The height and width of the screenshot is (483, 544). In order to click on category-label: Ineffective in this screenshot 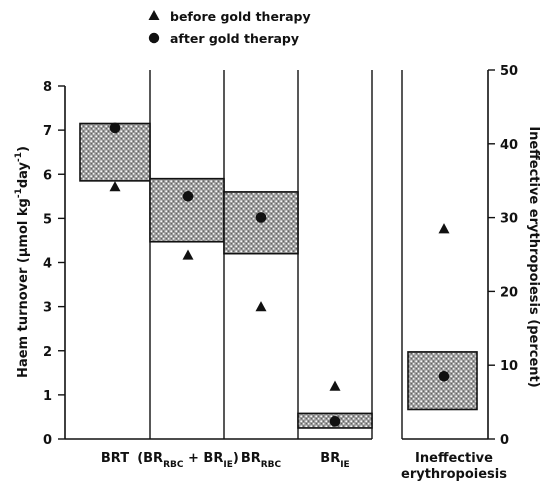, I will do `click(454, 458)`.